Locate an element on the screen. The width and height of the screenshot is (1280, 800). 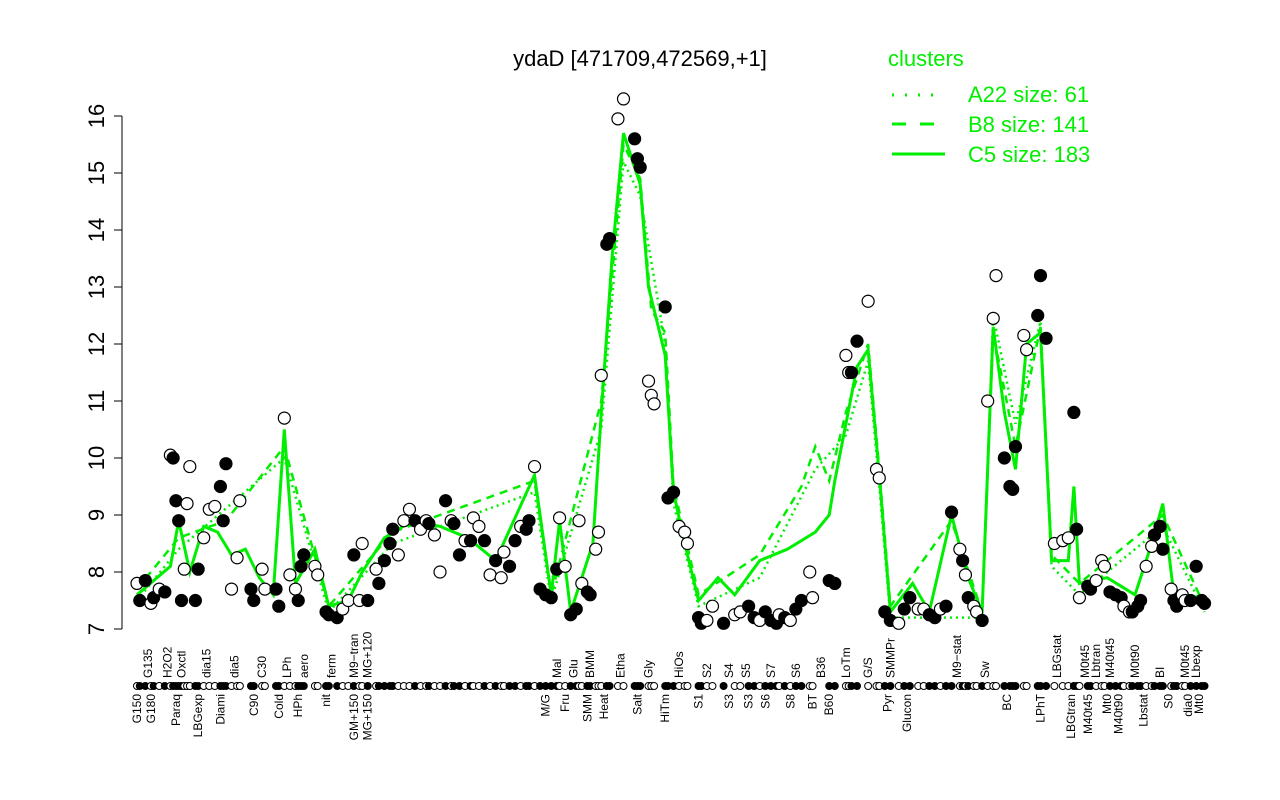
x-label-top: S5 is located at coordinates (746, 670).